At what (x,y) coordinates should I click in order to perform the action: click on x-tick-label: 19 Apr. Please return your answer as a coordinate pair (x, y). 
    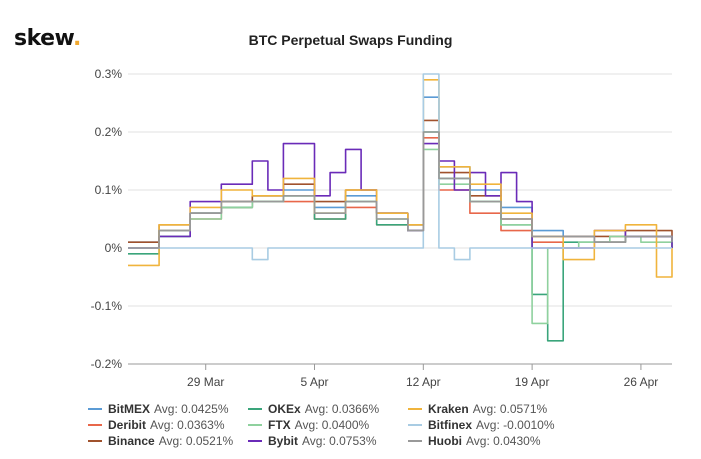
    Looking at the image, I should click on (532, 382).